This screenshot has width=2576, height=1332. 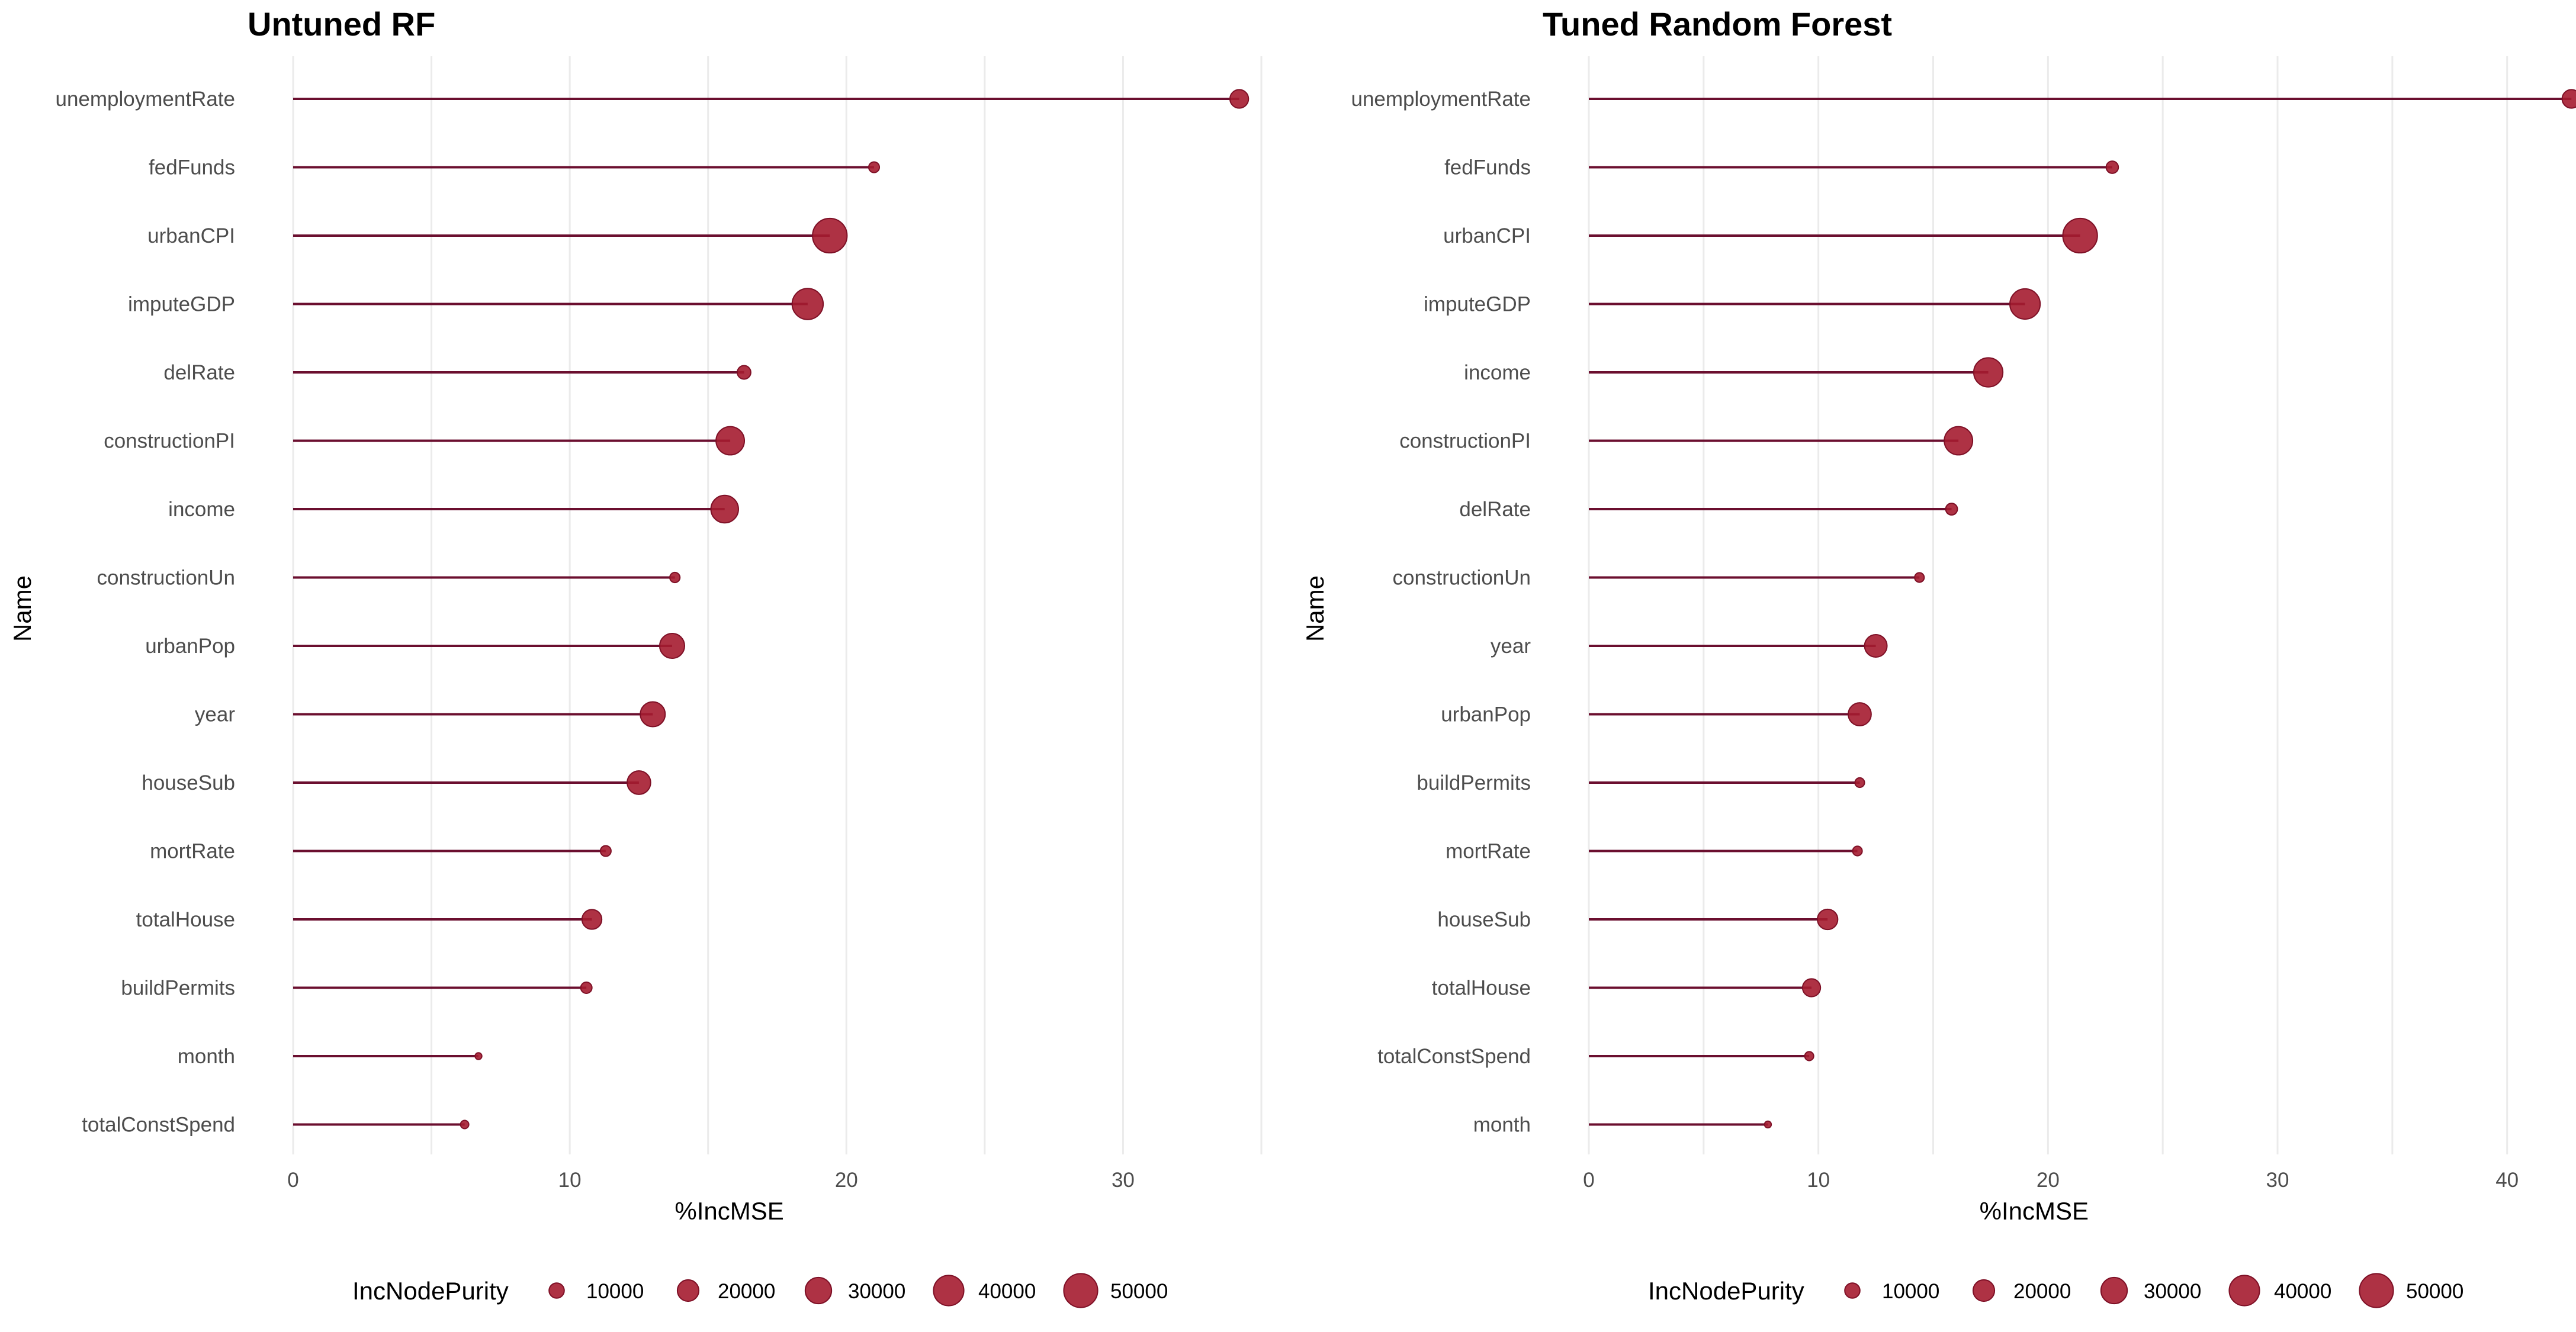 I want to click on category-label: delRate, so click(x=199, y=372).